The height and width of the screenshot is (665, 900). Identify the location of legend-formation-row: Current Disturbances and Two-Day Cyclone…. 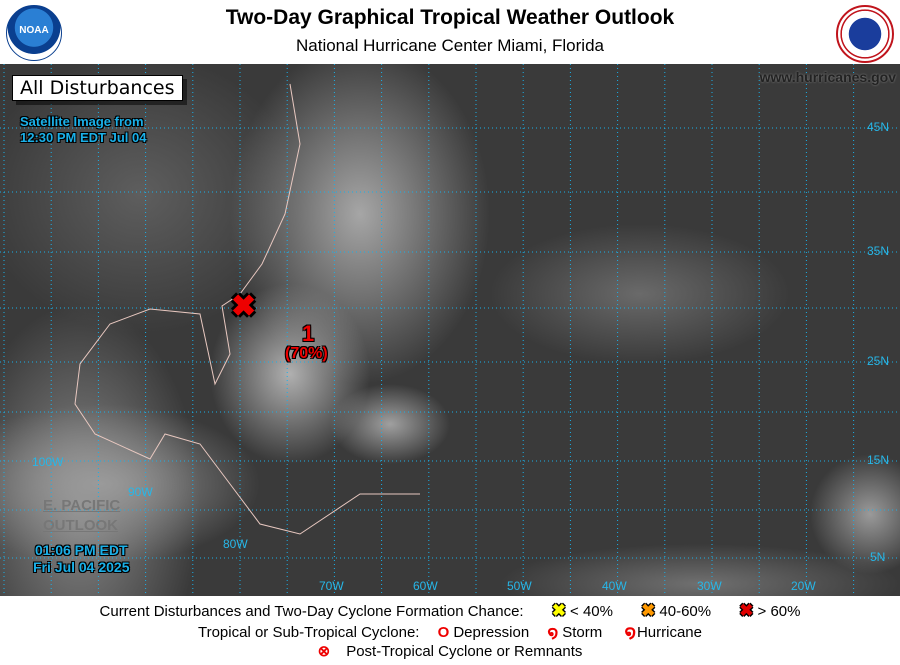
(450, 611).